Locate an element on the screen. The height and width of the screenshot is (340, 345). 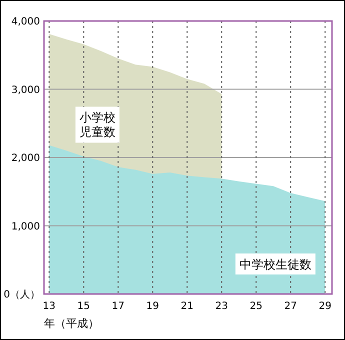
x-tick-label: 19 is located at coordinates (153, 306).